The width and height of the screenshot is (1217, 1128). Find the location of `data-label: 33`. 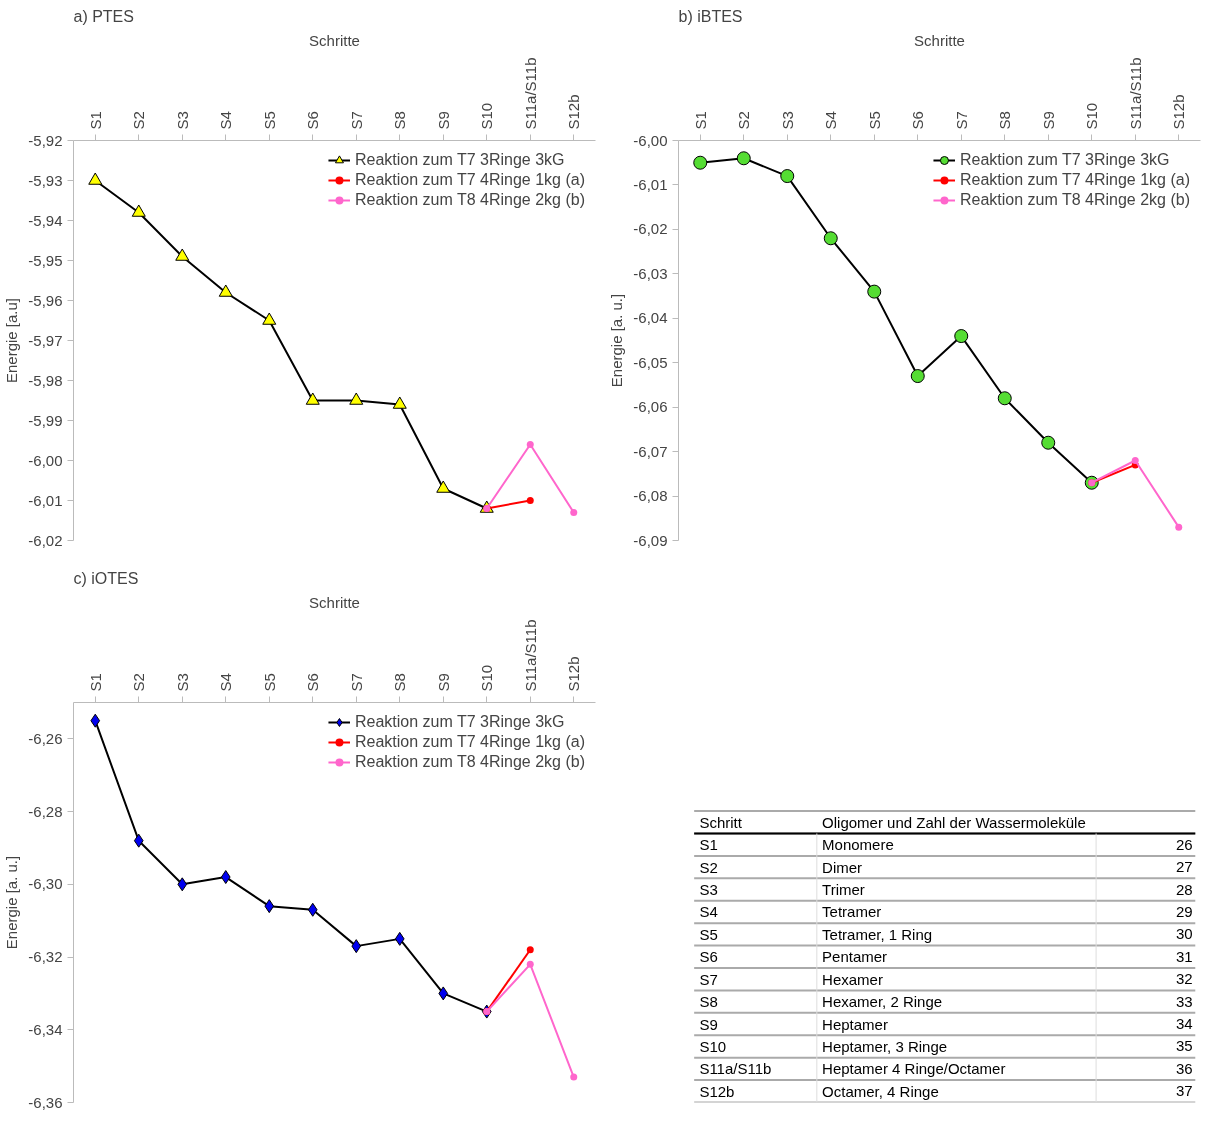

data-label: 33 is located at coordinates (1184, 1001).